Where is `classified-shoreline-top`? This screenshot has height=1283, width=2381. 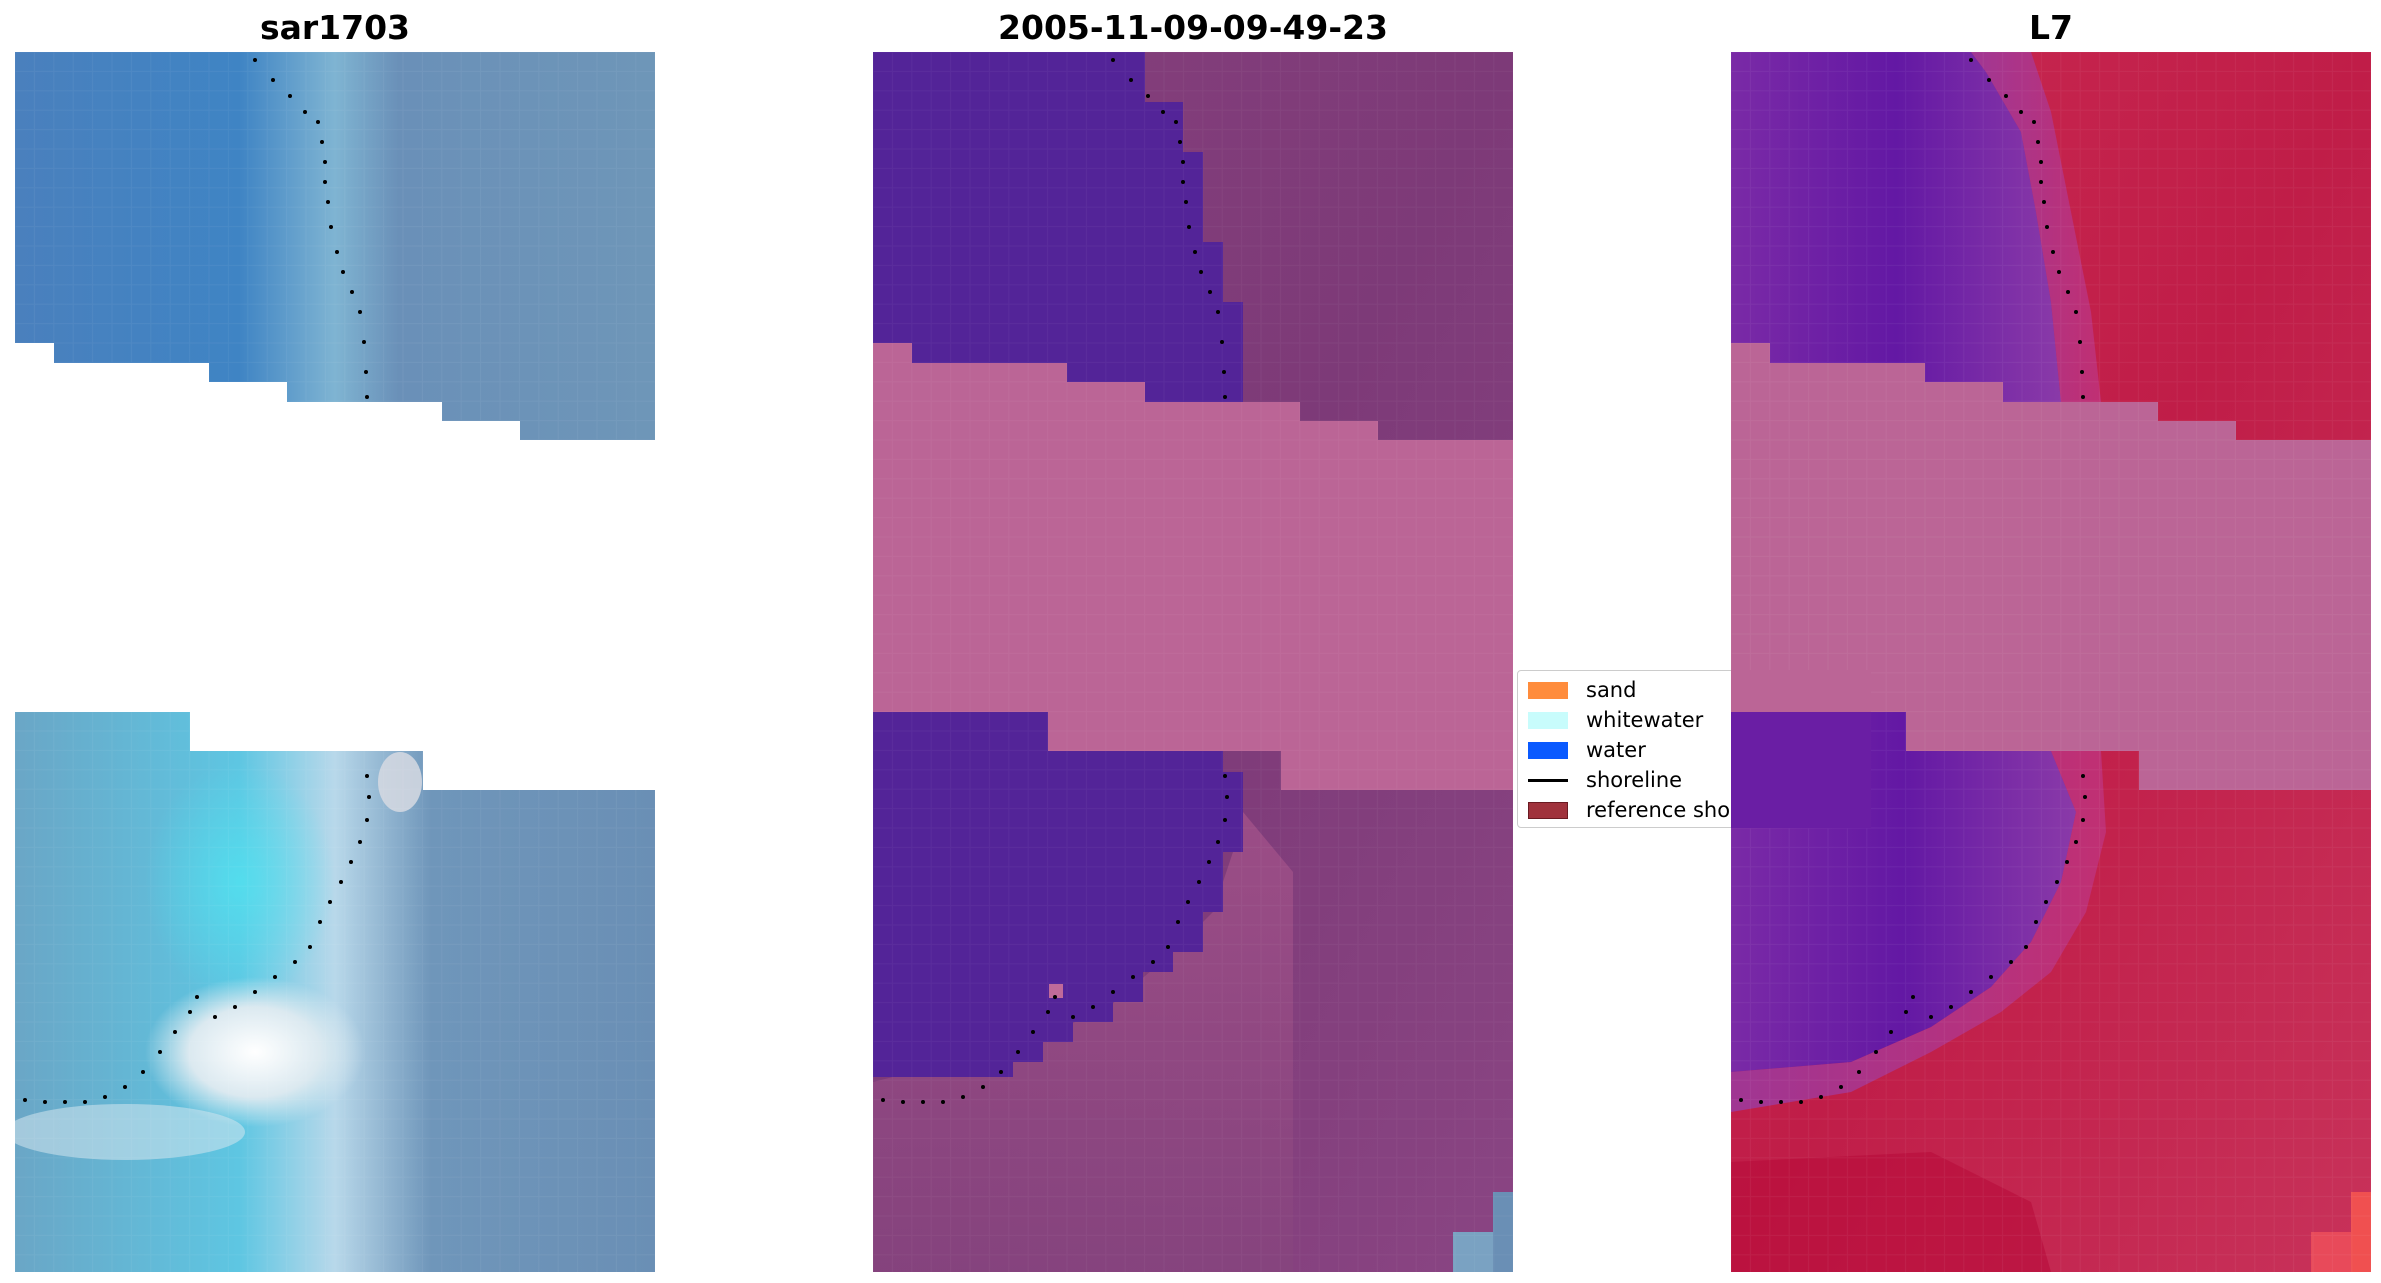 classified-shoreline-top is located at coordinates (1169, 228).